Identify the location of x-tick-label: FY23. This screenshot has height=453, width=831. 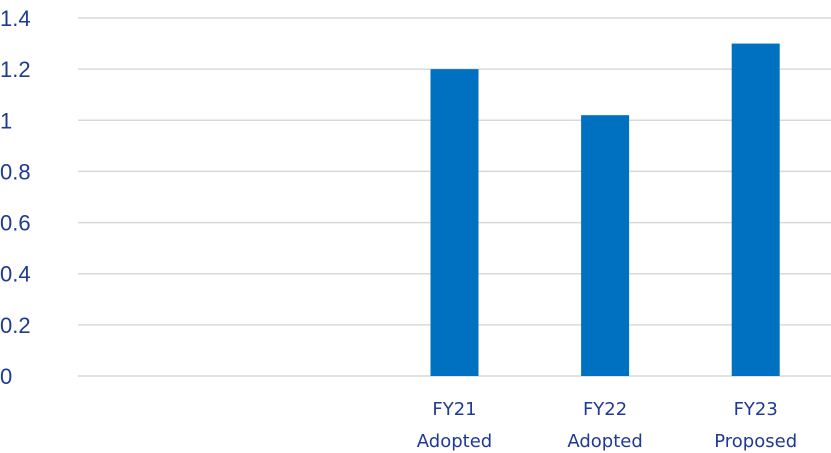
(756, 409).